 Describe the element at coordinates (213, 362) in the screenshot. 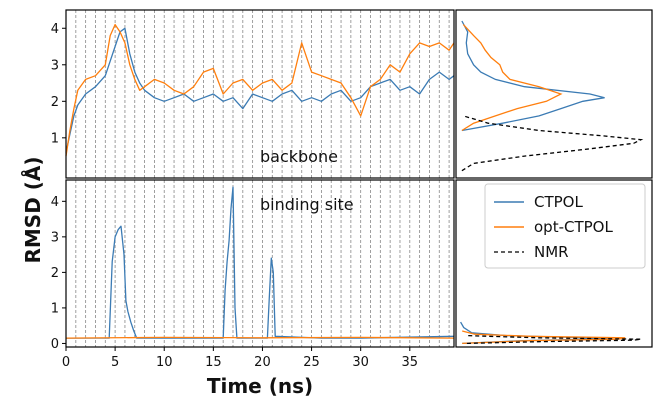

I see `x-tick-label: 15` at that location.